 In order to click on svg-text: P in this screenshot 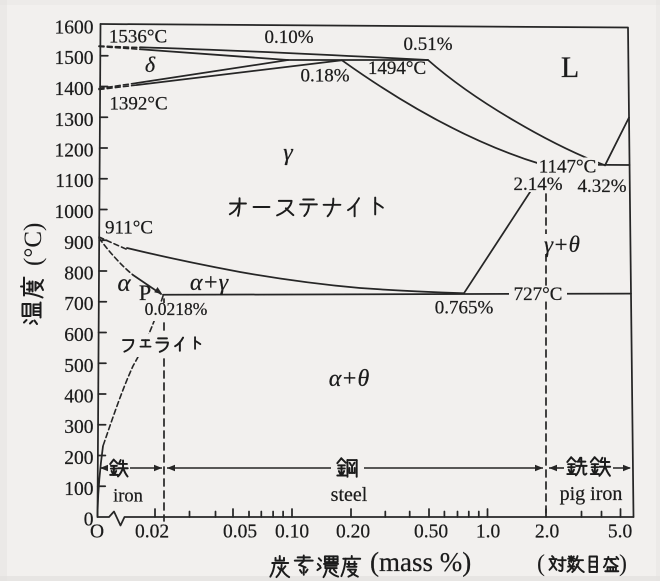, I will do `click(145, 292)`.